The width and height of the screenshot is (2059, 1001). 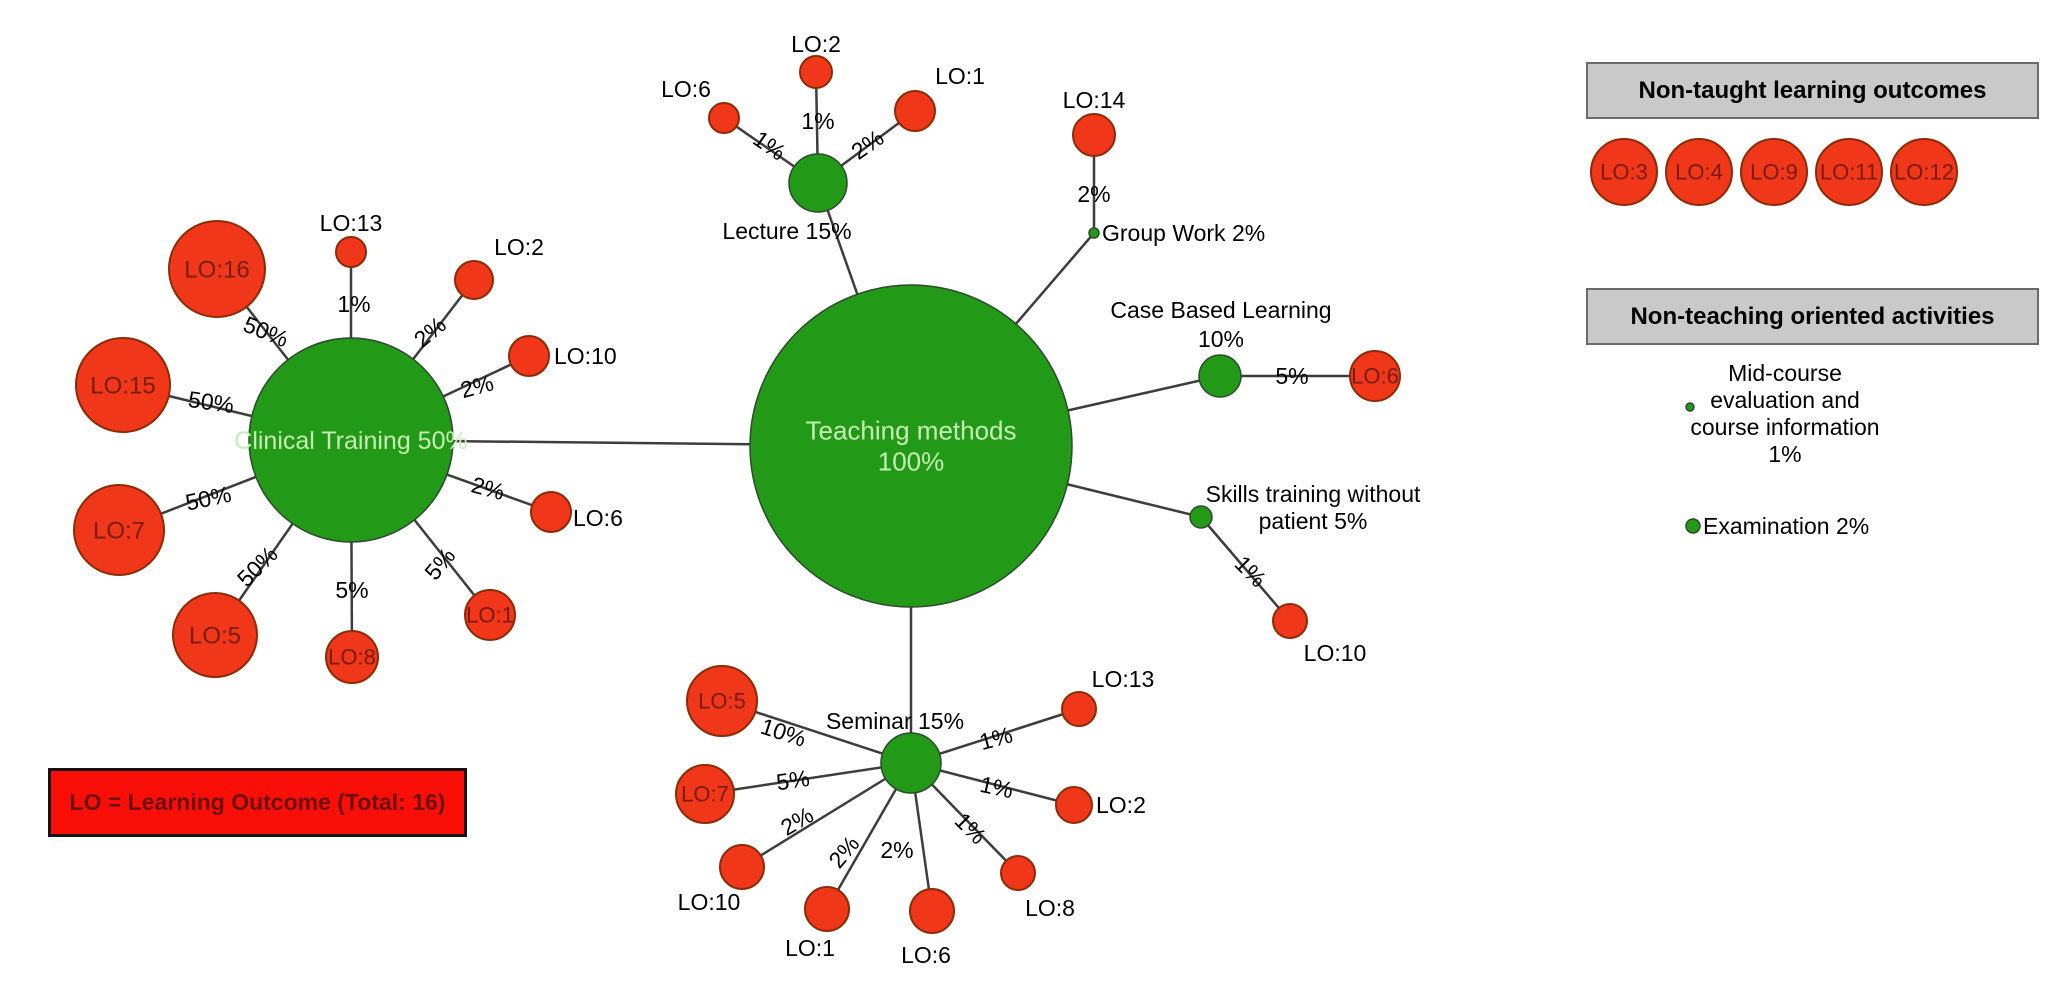 What do you see at coordinates (1183, 233) in the screenshot?
I see `label-group-work-label: Group Work 2%` at bounding box center [1183, 233].